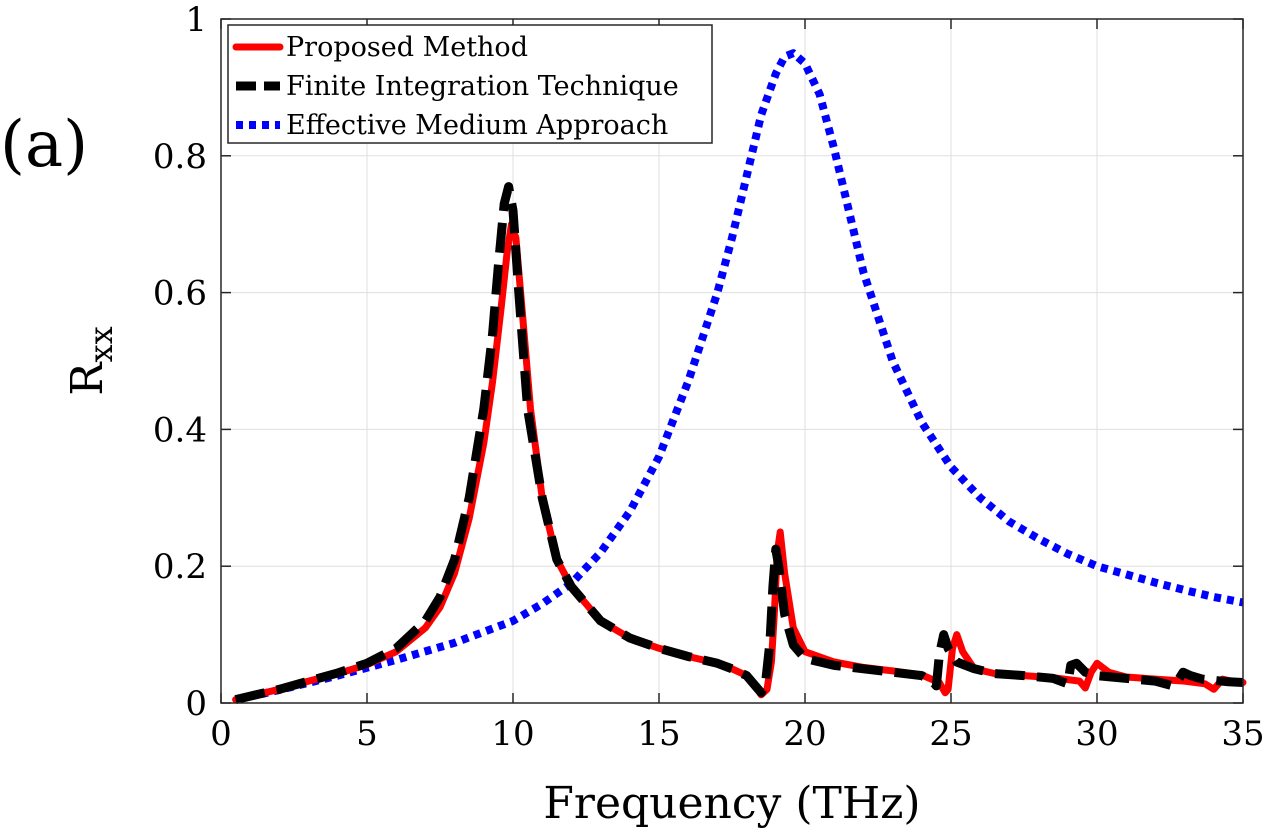  Describe the element at coordinates (1096, 734) in the screenshot. I see `x-tick-label: 30` at that location.